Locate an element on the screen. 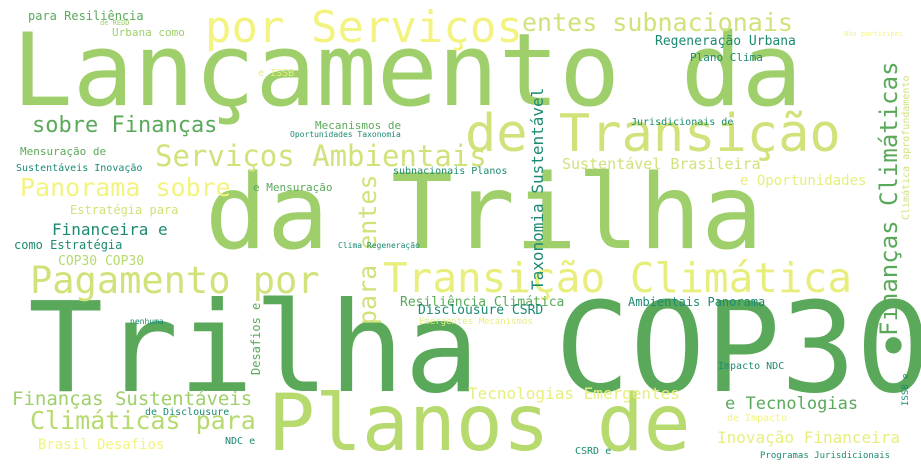 The width and height of the screenshot is (921, 470). word: COP30 COP30 is located at coordinates (101, 261).